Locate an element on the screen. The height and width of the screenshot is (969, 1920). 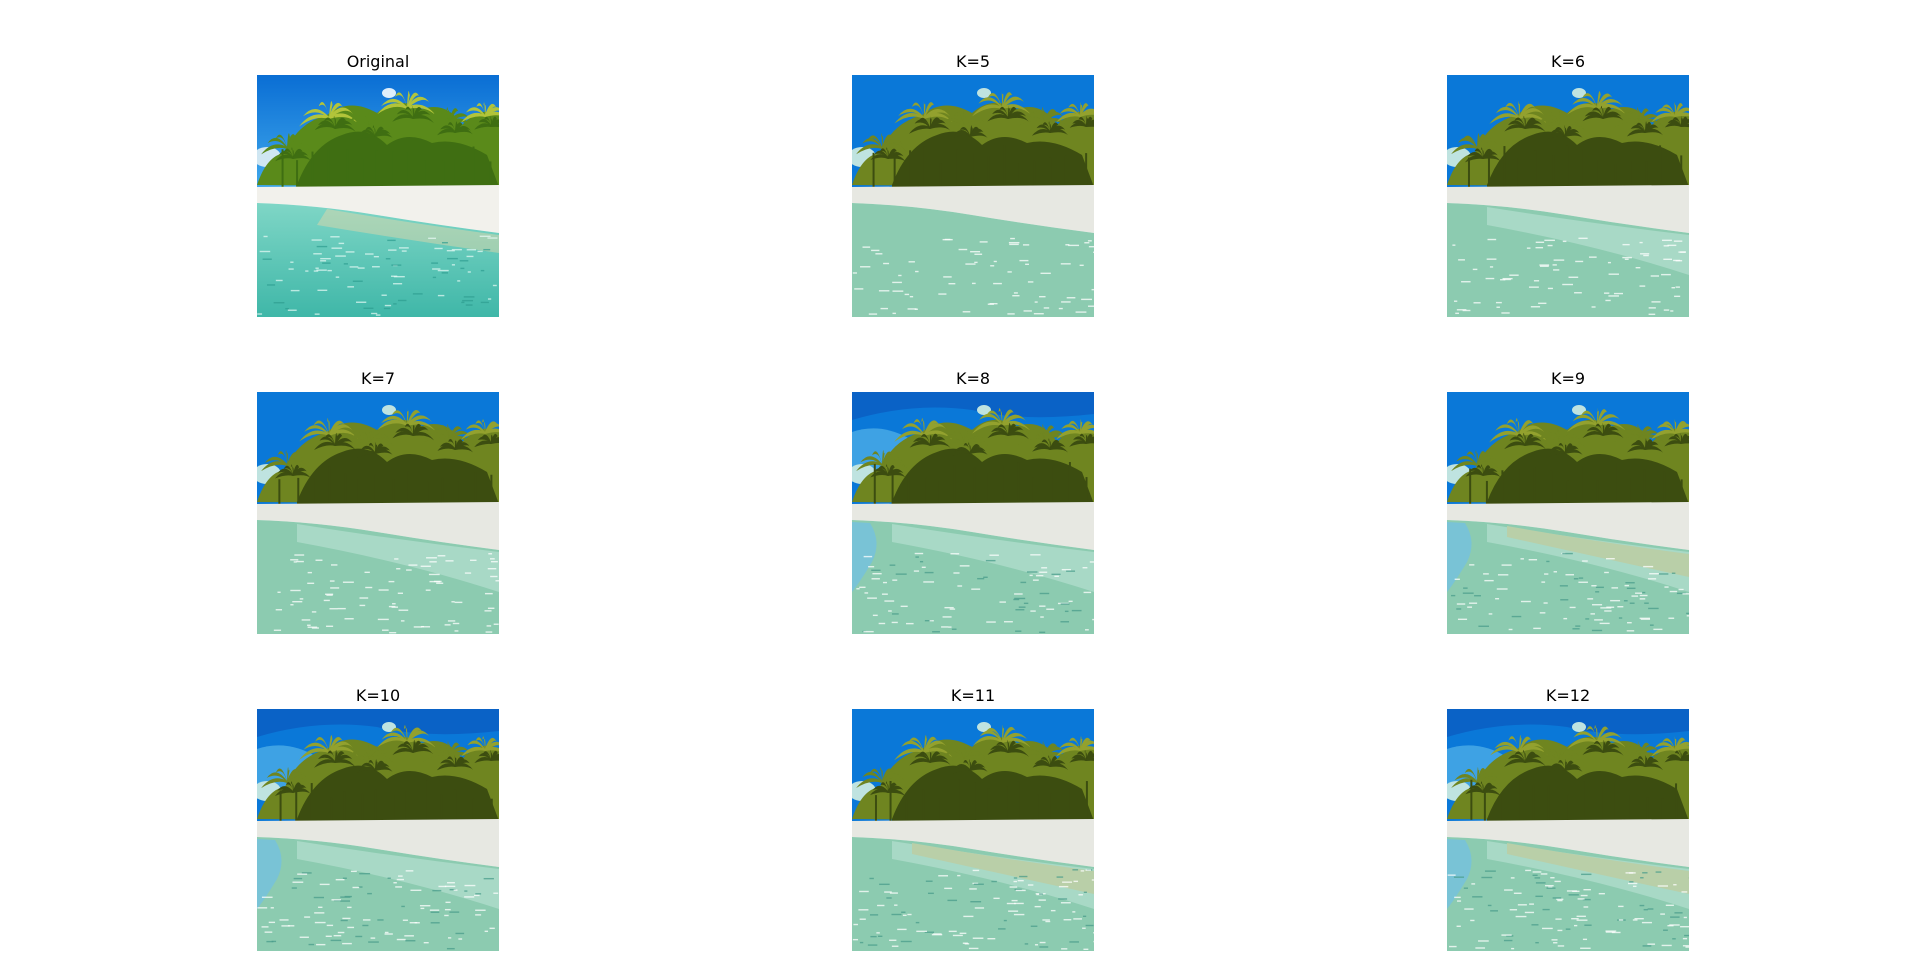
panel-title: K=9 is located at coordinates (1568, 378).